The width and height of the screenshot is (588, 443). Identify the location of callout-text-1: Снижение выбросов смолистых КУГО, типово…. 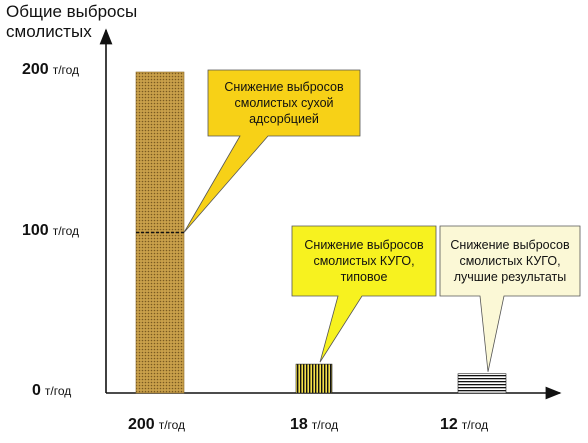
(364, 261).